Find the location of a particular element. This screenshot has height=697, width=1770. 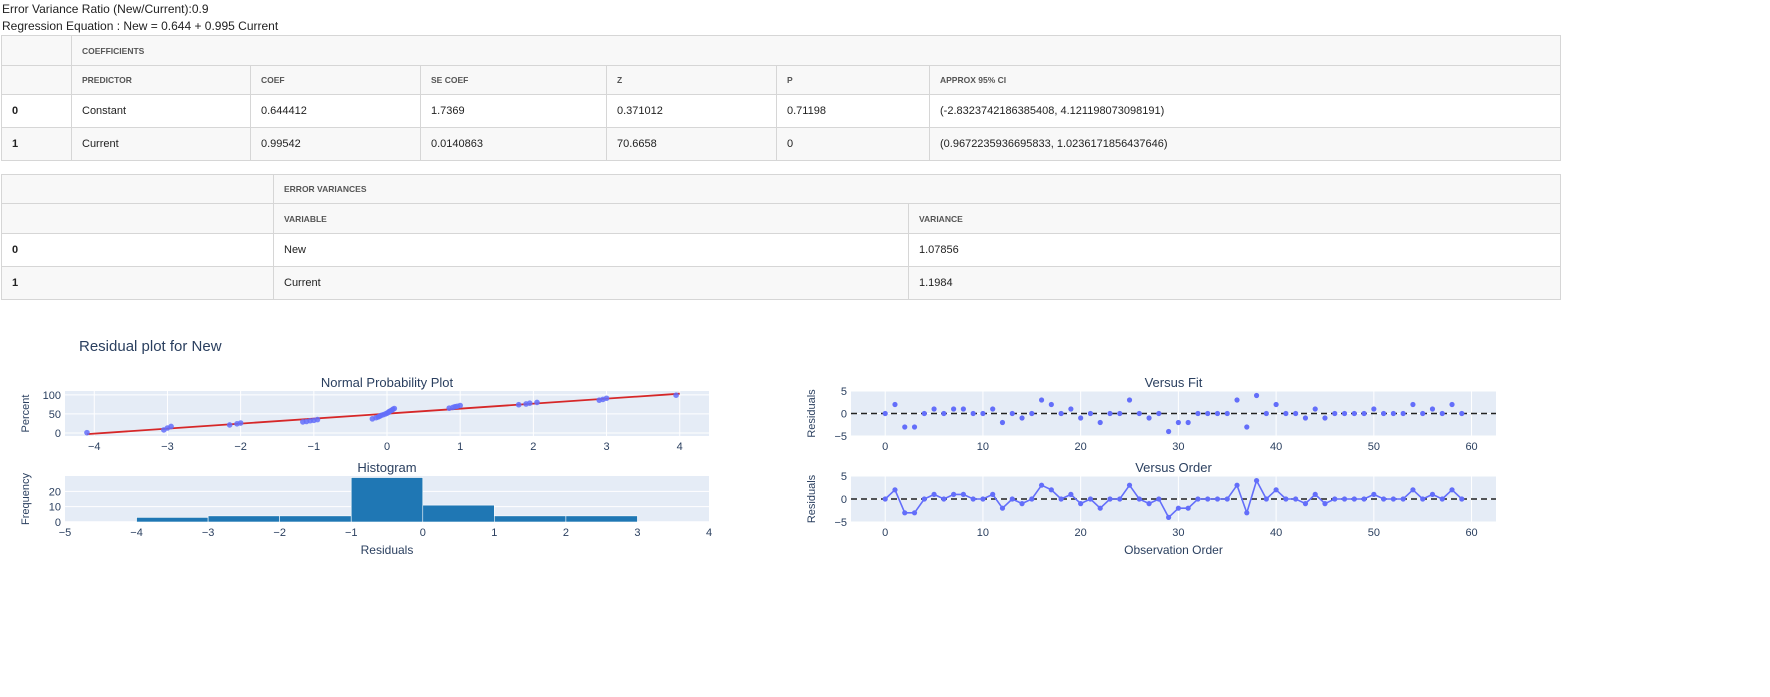

normal-probability-x-tick-label: 2 is located at coordinates (533, 447).